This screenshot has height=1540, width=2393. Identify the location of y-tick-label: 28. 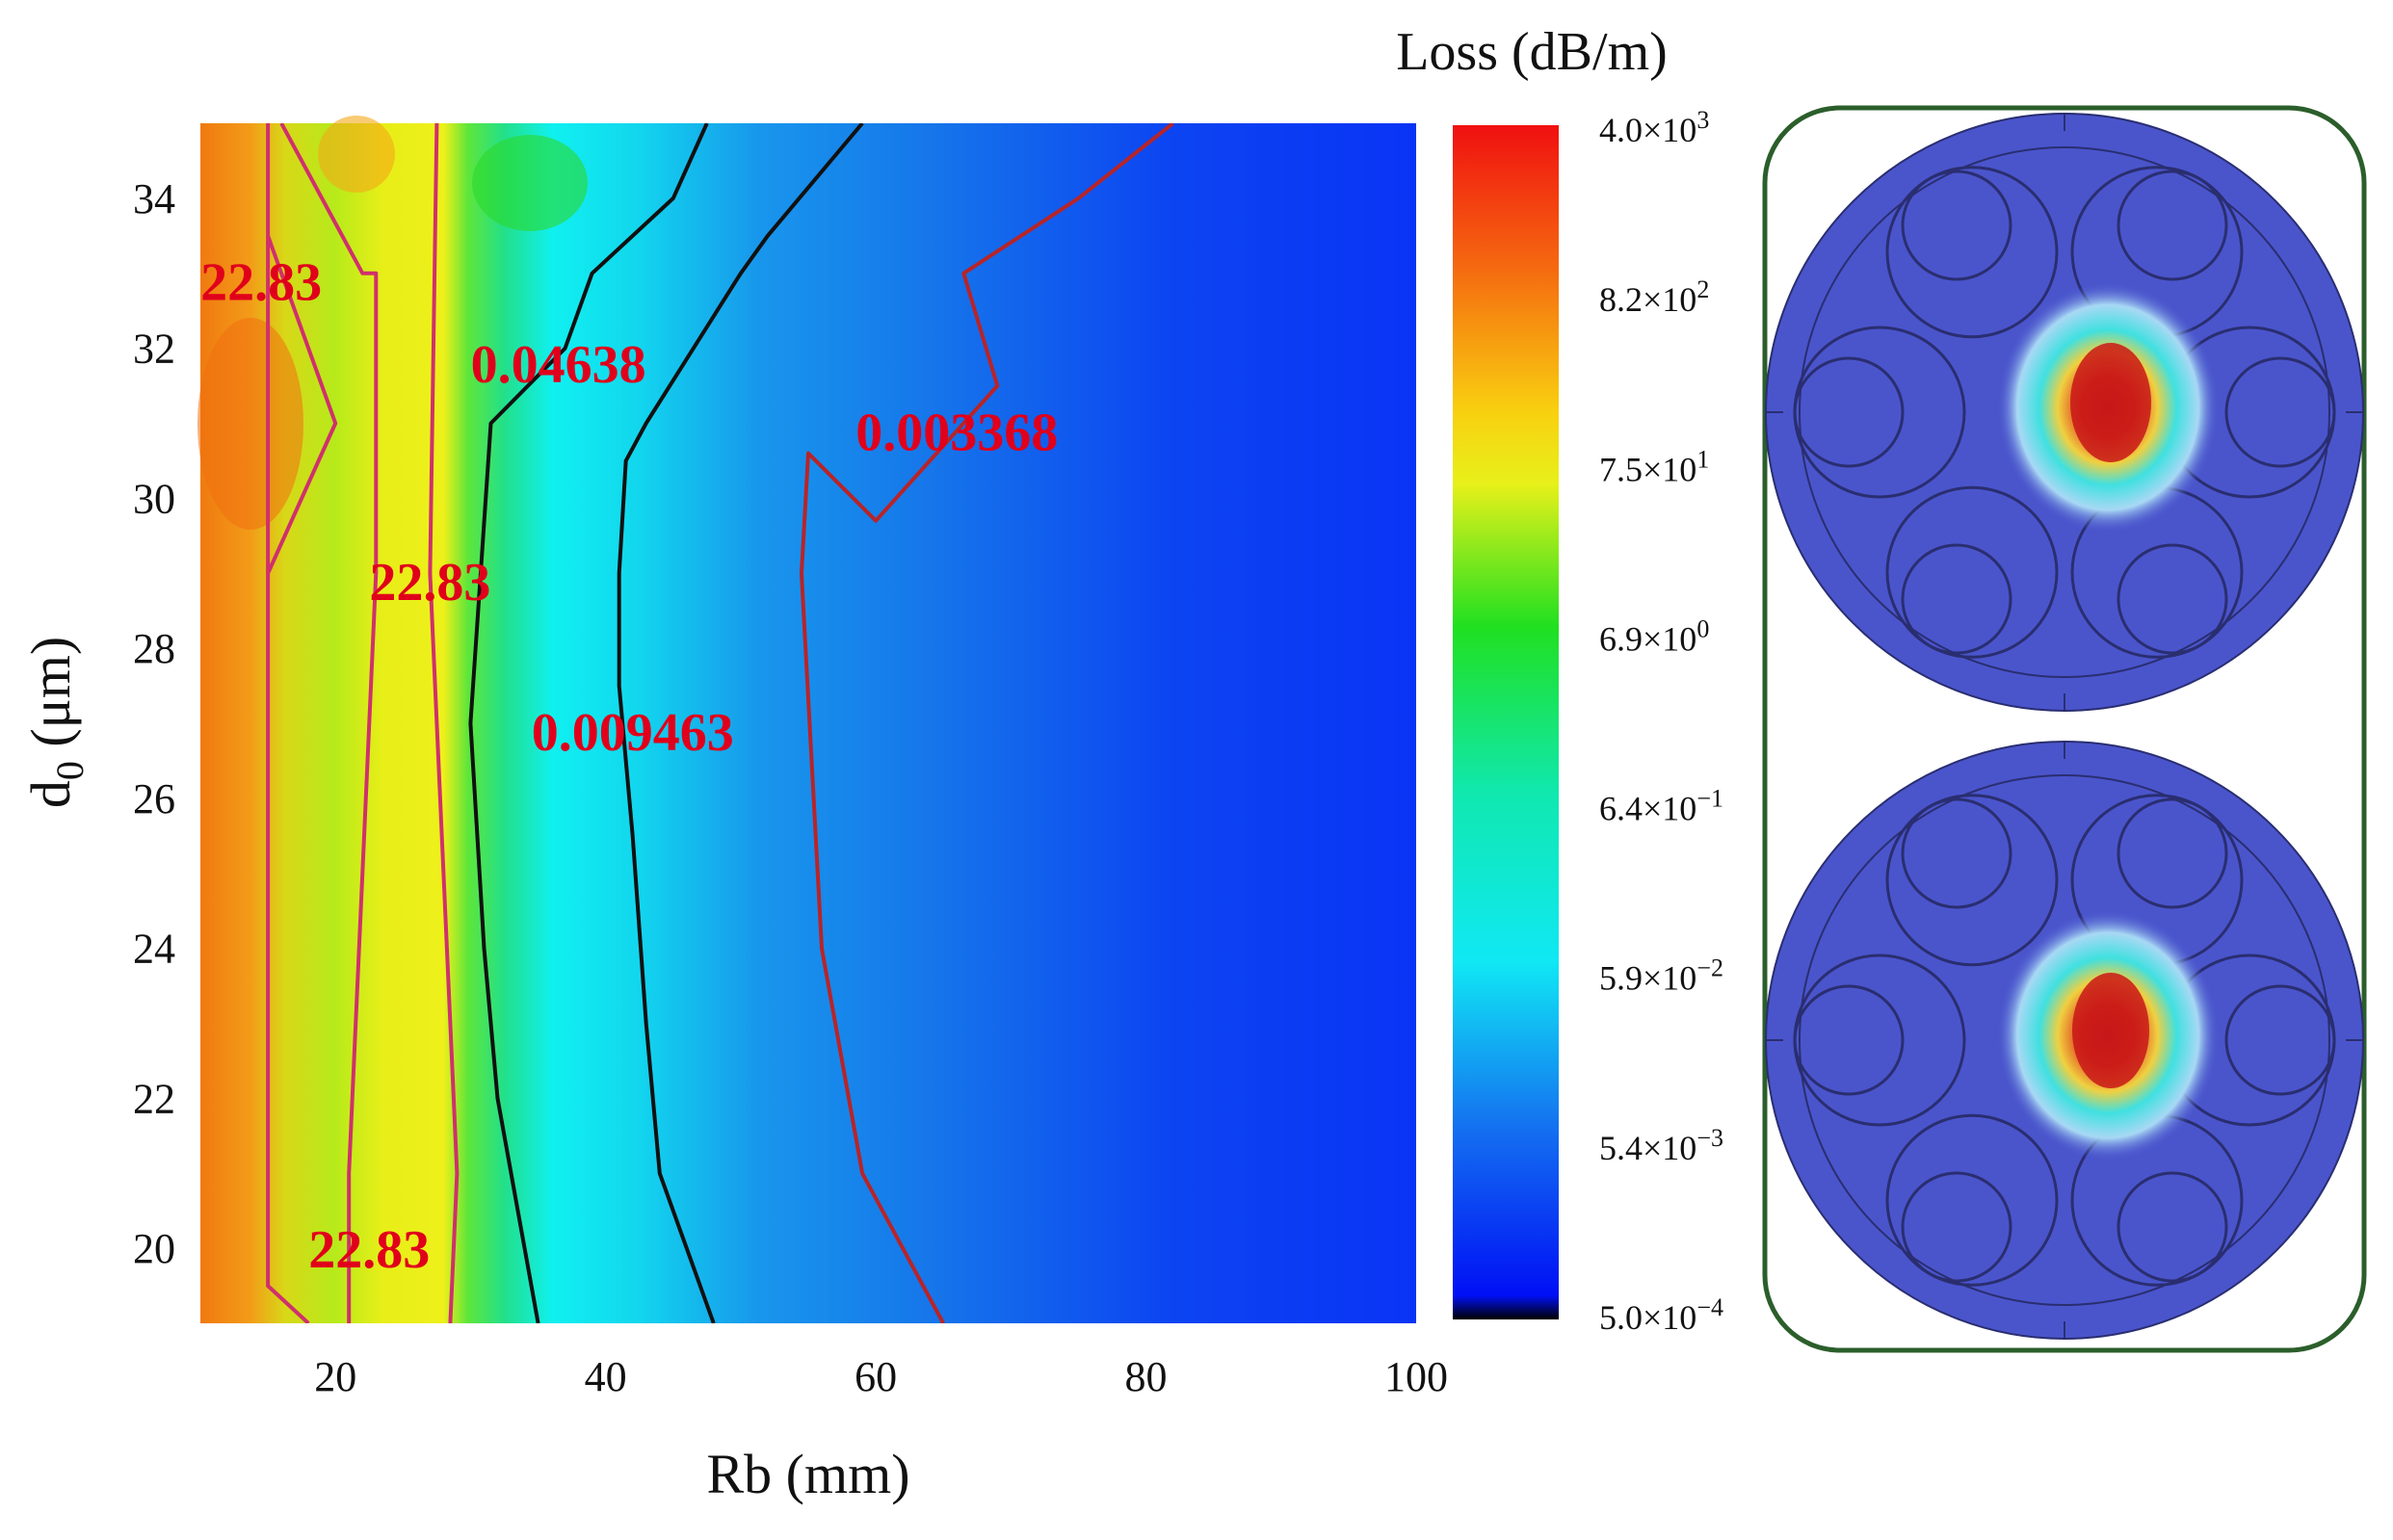
(154, 648).